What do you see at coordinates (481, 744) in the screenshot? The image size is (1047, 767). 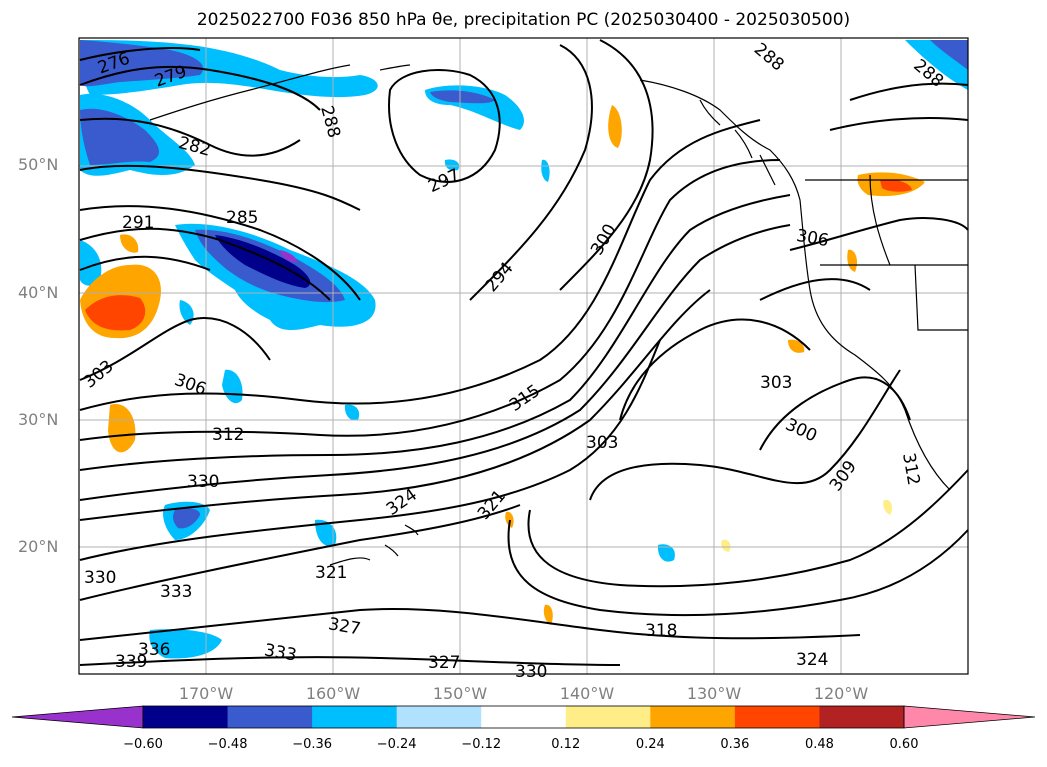 I see `colorbar-tick-label: −0.12` at bounding box center [481, 744].